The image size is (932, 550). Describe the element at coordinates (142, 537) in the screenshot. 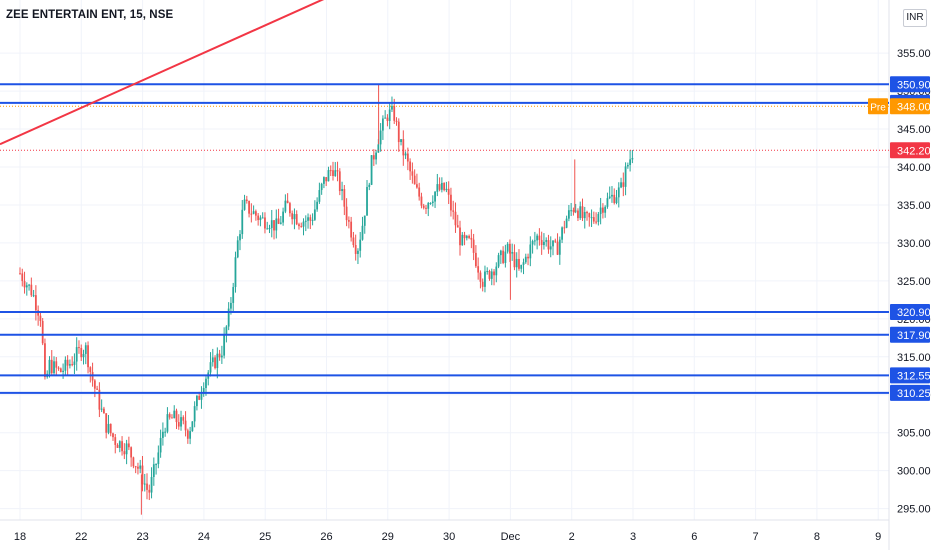

I see `x-tick-label: 23` at that location.